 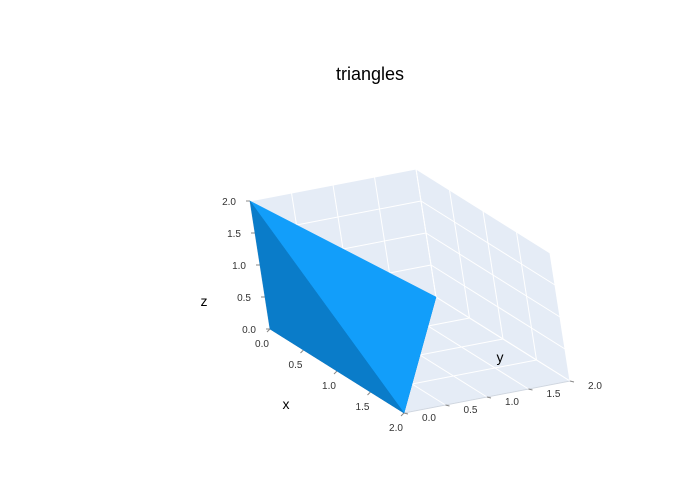 What do you see at coordinates (471, 410) in the screenshot?
I see `y-tick-label: 0.5` at bounding box center [471, 410].